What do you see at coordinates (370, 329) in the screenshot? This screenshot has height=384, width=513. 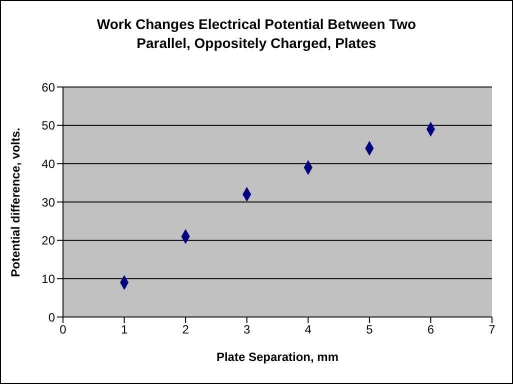 I see `x-tick-label: 5` at bounding box center [370, 329].